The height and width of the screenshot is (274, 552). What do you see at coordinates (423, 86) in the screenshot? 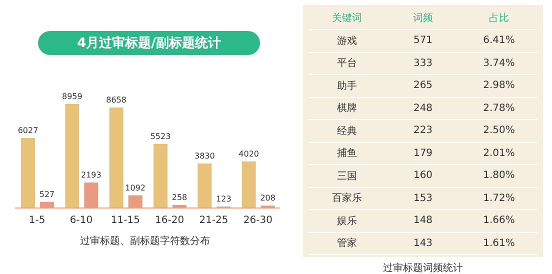
I see `data-label: 265` at bounding box center [423, 86].